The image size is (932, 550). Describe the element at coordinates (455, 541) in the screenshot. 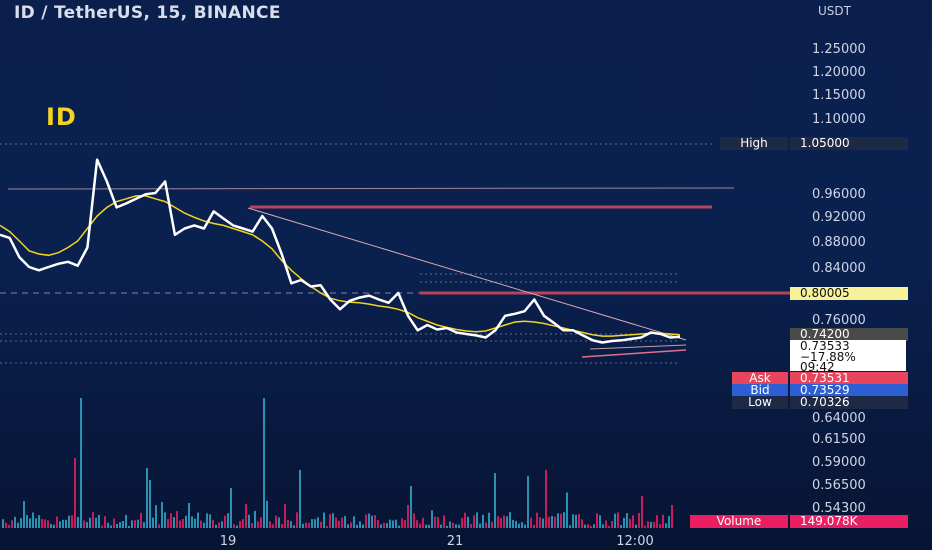

I see `time-tick-label: 21` at that location.